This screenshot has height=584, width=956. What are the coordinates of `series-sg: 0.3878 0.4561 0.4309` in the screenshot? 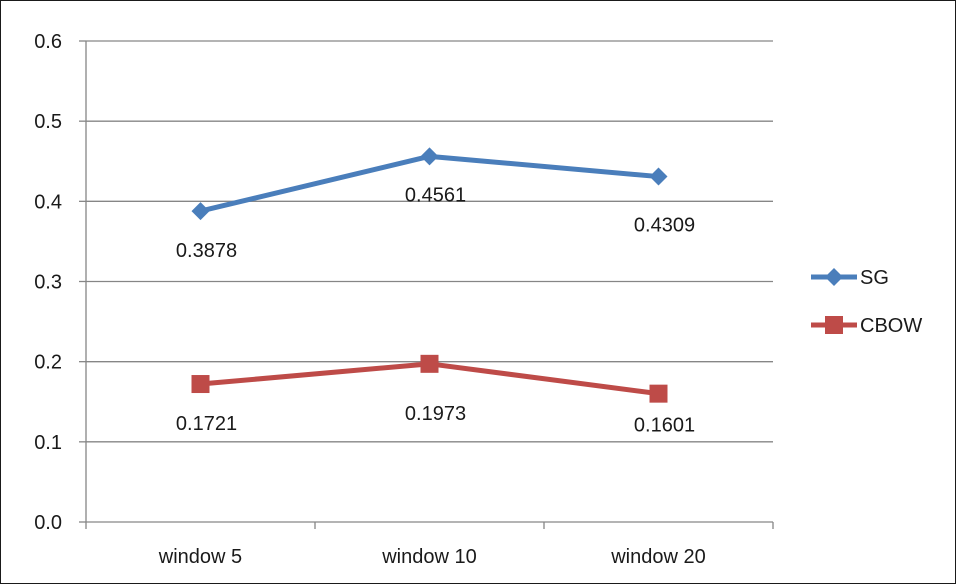 It's located at (435, 204).